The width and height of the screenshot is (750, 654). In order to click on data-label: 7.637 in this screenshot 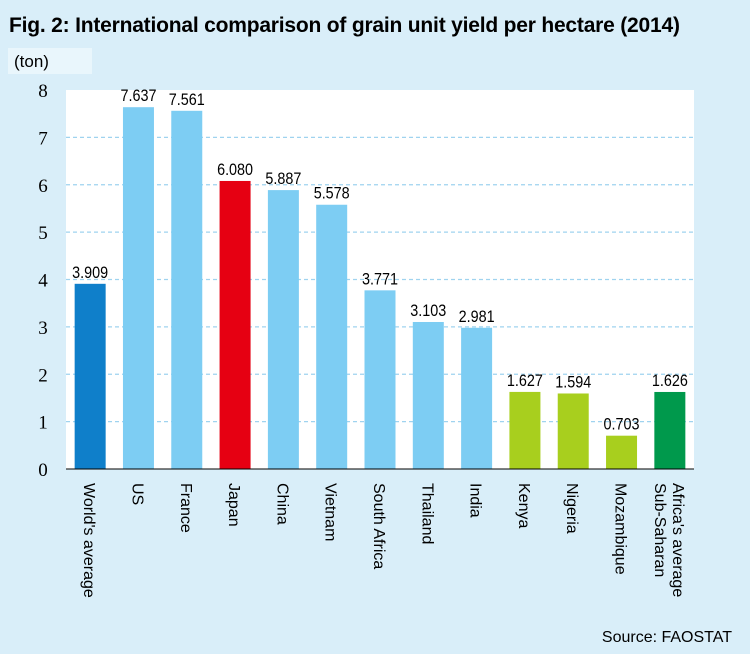, I will do `click(138, 95)`.